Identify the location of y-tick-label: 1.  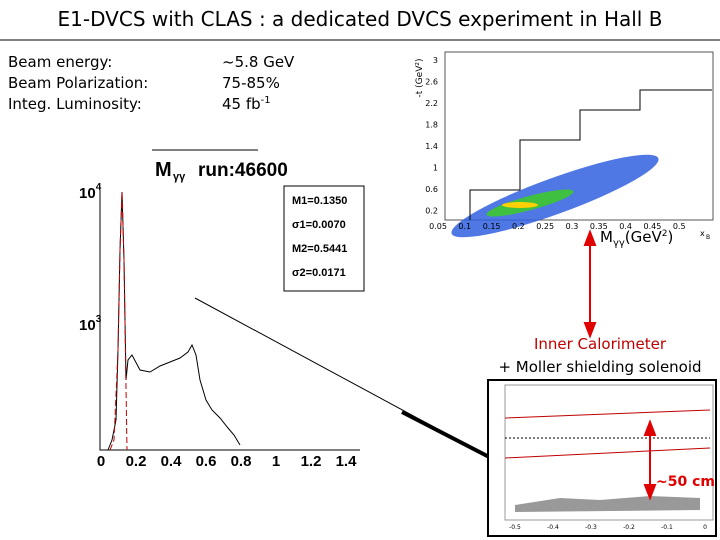
(435, 168).